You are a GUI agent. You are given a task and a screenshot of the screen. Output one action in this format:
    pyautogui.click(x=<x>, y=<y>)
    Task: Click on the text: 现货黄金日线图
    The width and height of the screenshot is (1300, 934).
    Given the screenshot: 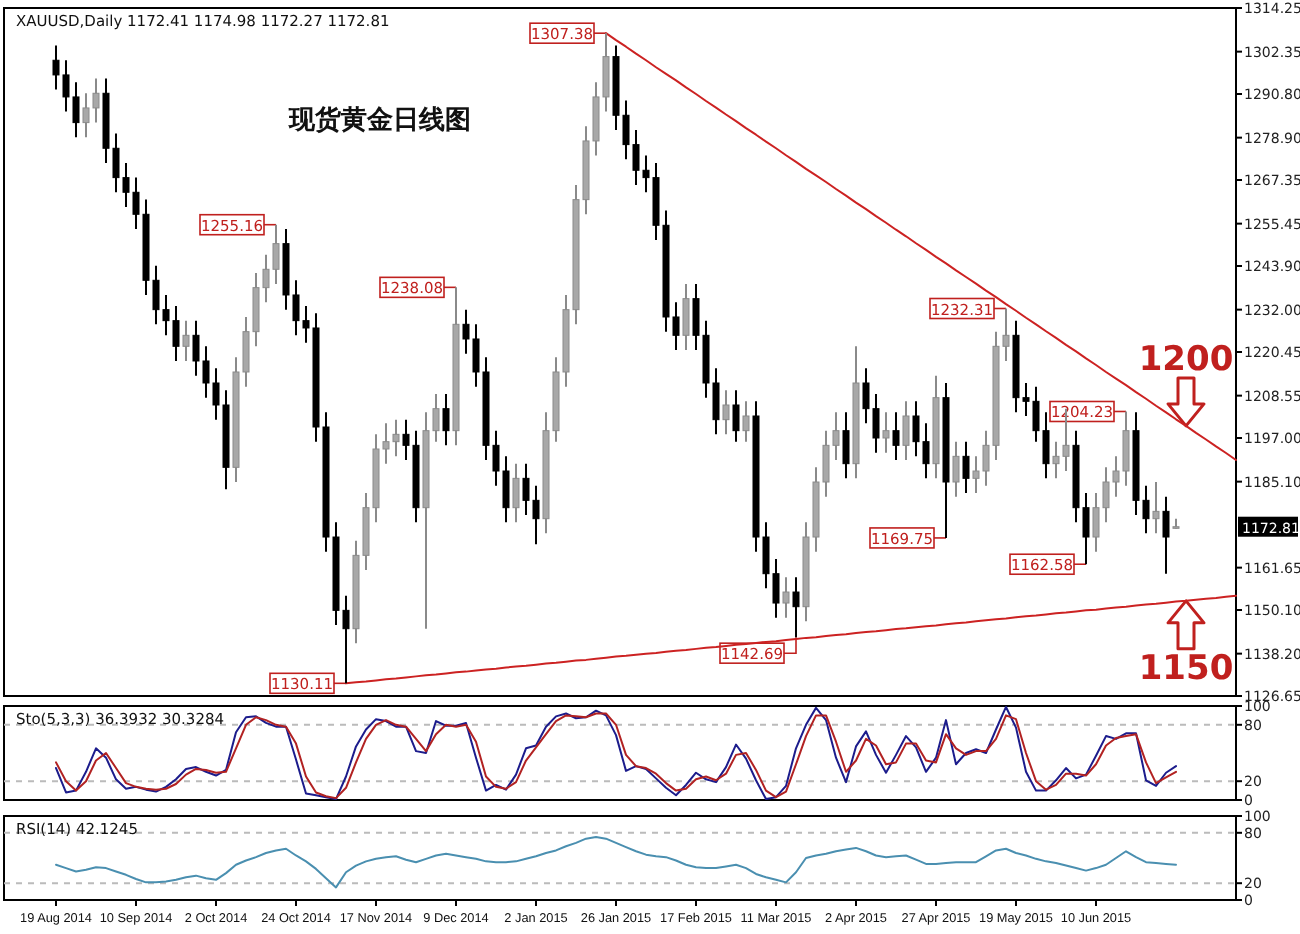 What is the action you would take?
    pyautogui.click(x=379, y=120)
    